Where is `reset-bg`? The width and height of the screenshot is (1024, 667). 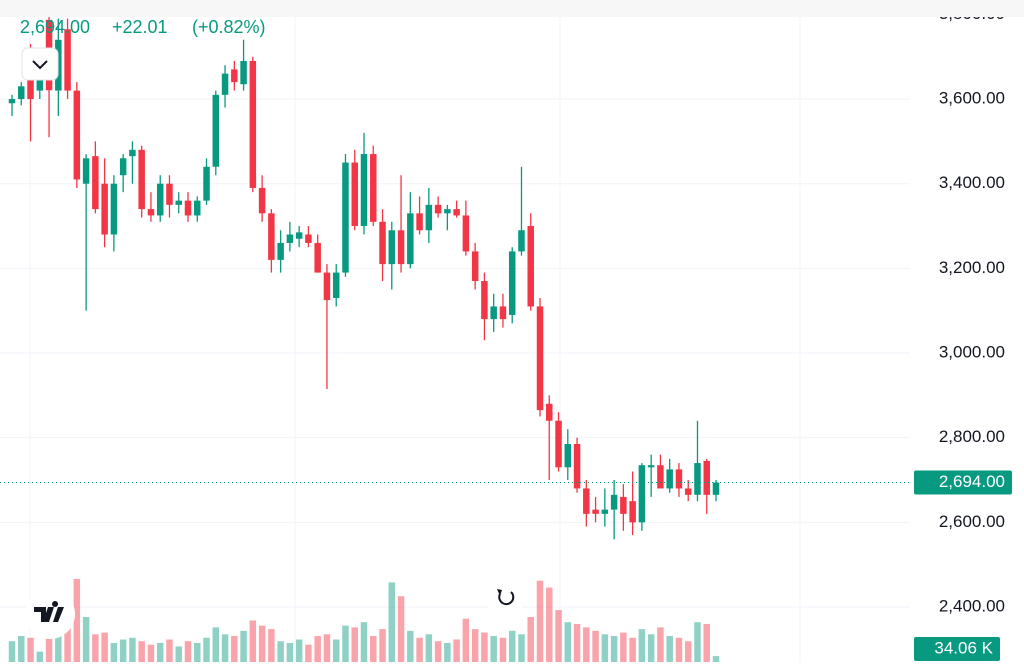
reset-bg is located at coordinates (505, 597).